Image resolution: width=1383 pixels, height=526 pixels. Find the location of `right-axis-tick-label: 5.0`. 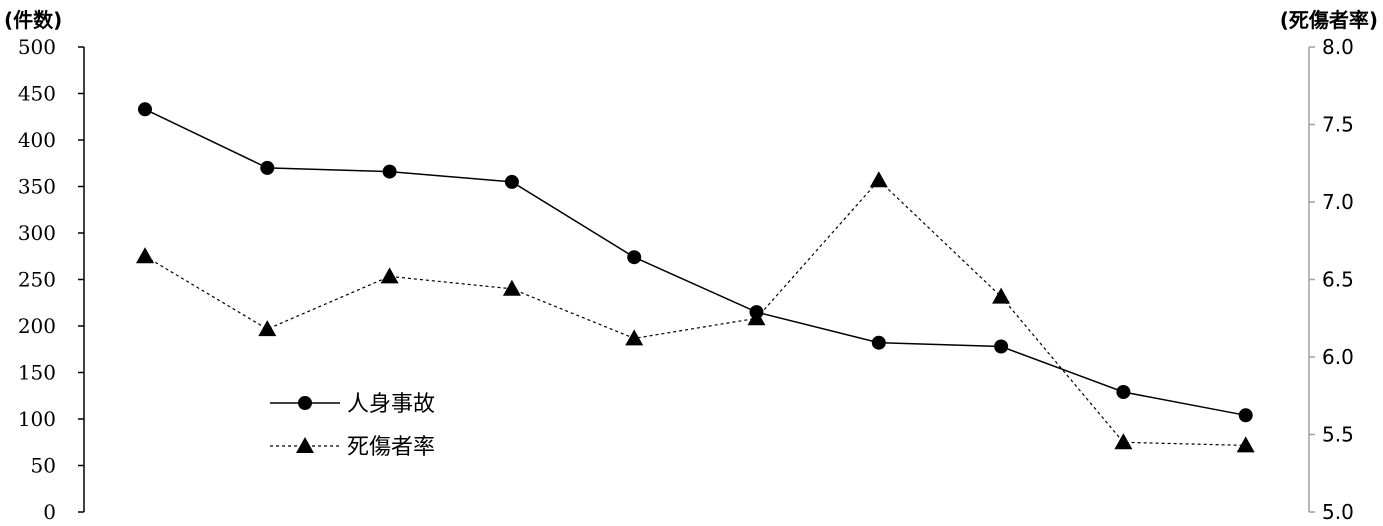

right-axis-tick-label: 5.0 is located at coordinates (1338, 512).